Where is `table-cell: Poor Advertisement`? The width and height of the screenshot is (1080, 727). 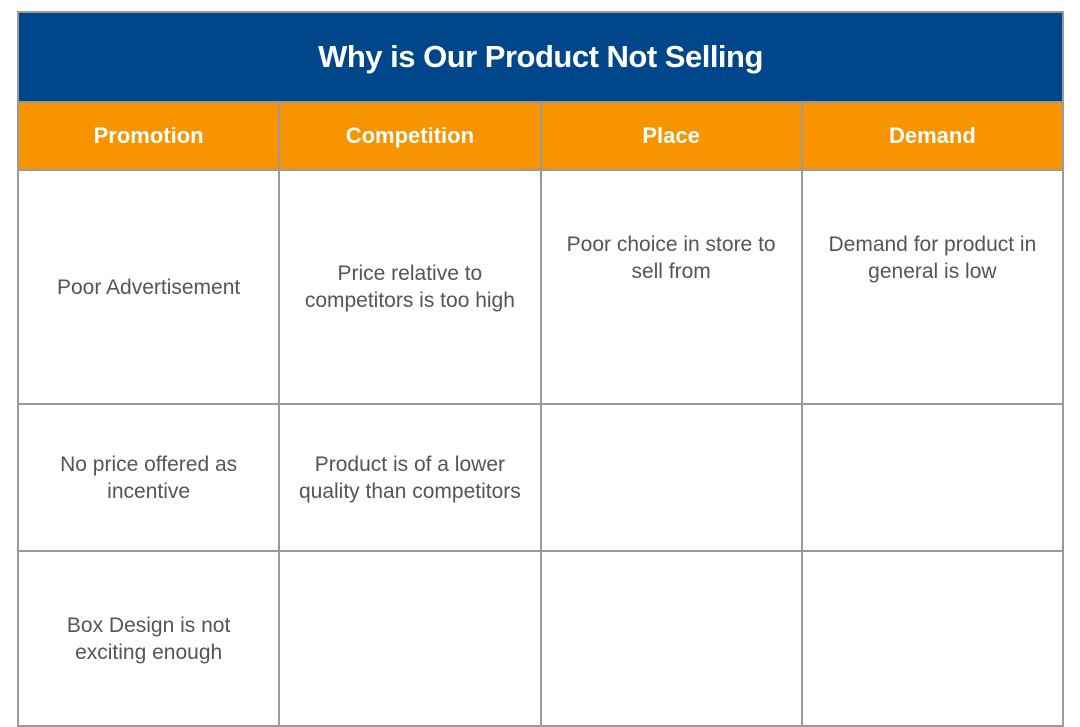 table-cell: Poor Advertisement is located at coordinates (148, 287).